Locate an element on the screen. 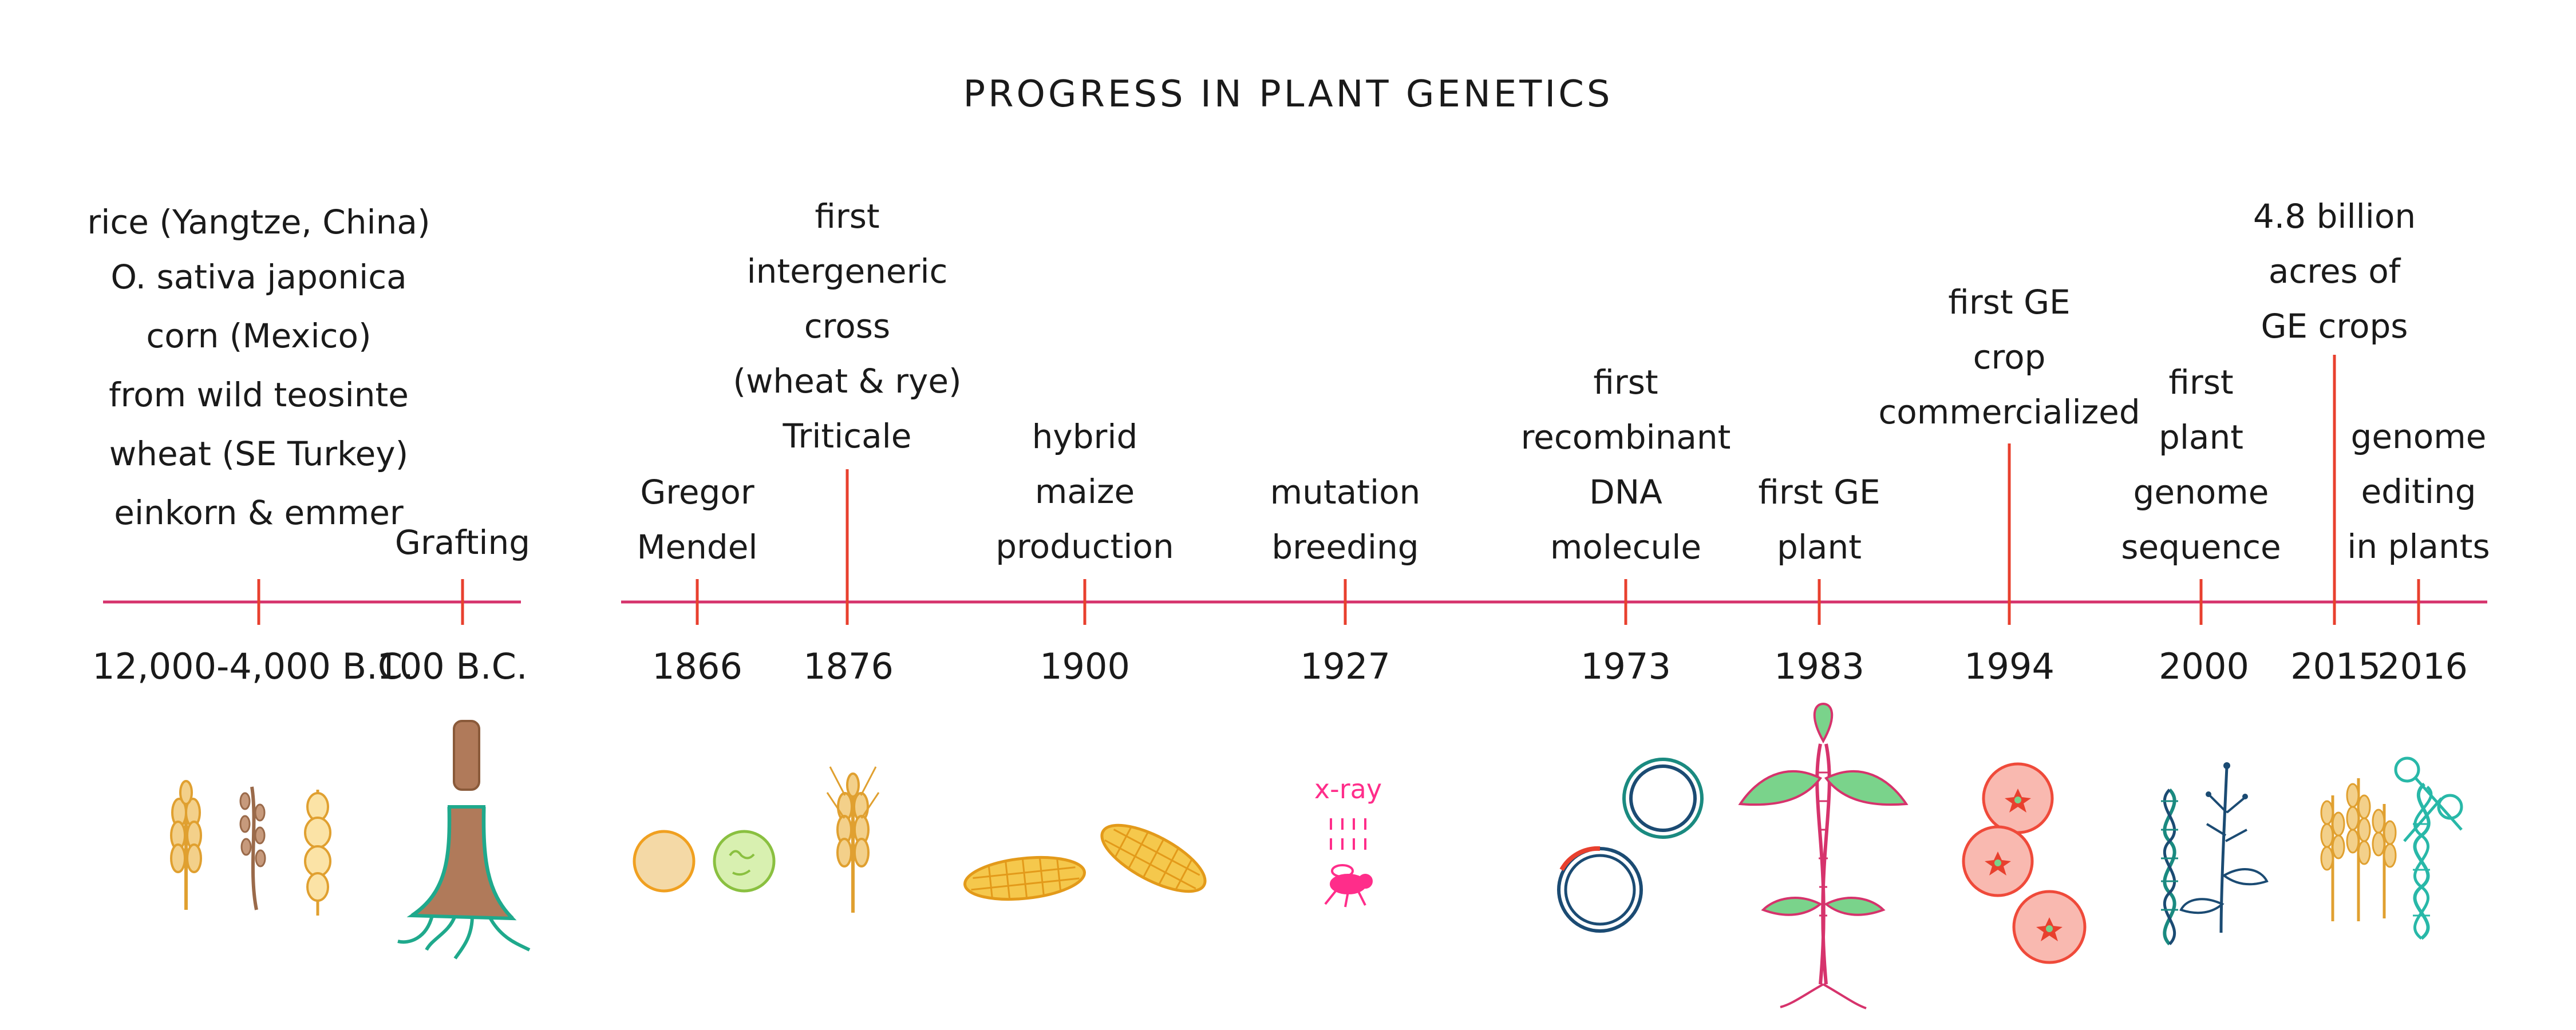  event-label-ge-acres: 4.8 billion acres of GE crops is located at coordinates (2334, 271).